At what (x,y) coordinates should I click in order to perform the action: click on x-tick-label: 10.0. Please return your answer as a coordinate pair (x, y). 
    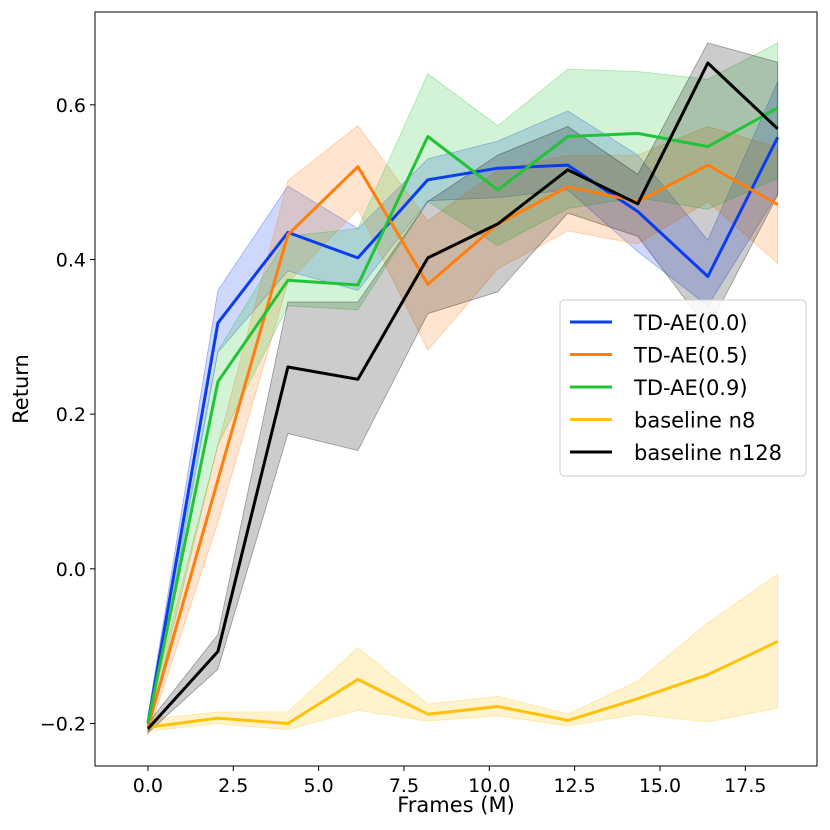
    Looking at the image, I should click on (489, 786).